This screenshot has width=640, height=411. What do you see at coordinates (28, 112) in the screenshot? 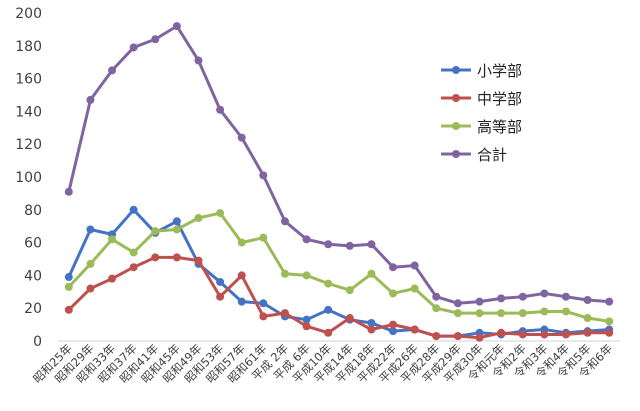
I see `y-tick-label: 140` at bounding box center [28, 112].